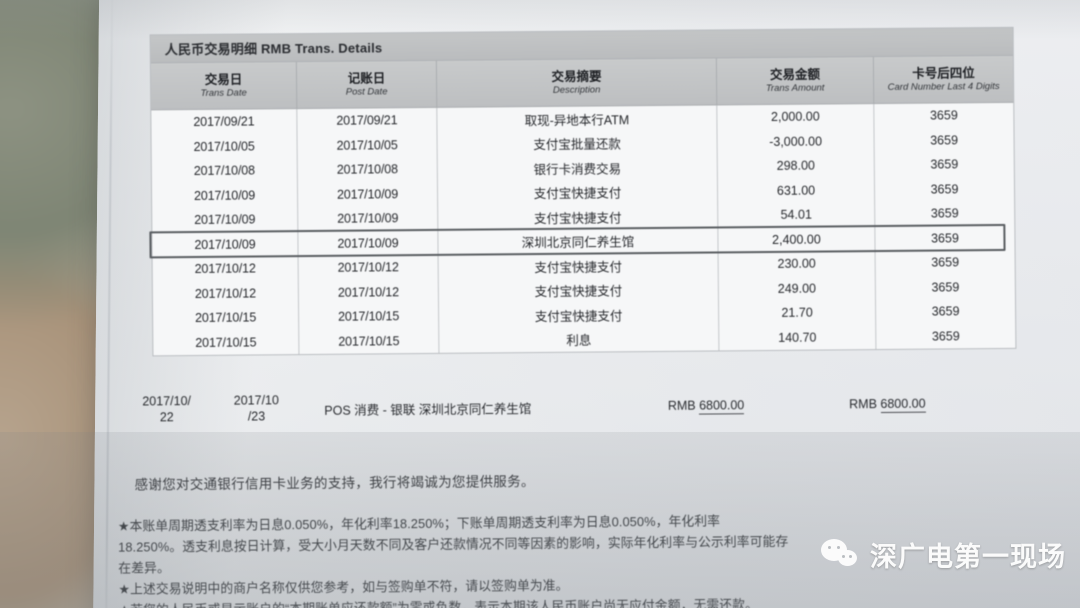 The image size is (1080, 608). I want to click on watermark-label: 深广电第一现场, so click(968, 557).